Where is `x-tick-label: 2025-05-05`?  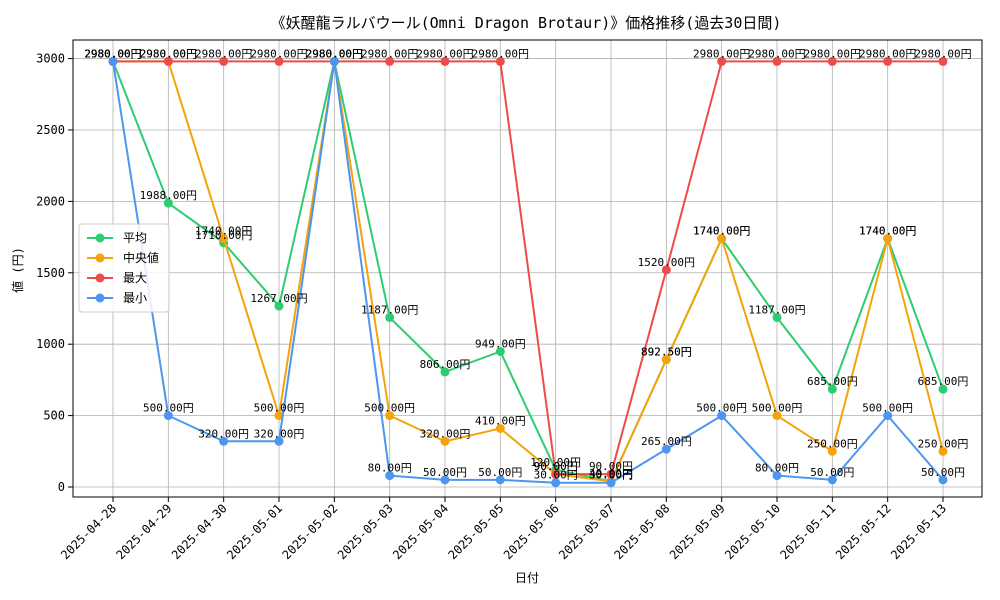
x-tick-label: 2025-05-05 is located at coordinates (475, 531).